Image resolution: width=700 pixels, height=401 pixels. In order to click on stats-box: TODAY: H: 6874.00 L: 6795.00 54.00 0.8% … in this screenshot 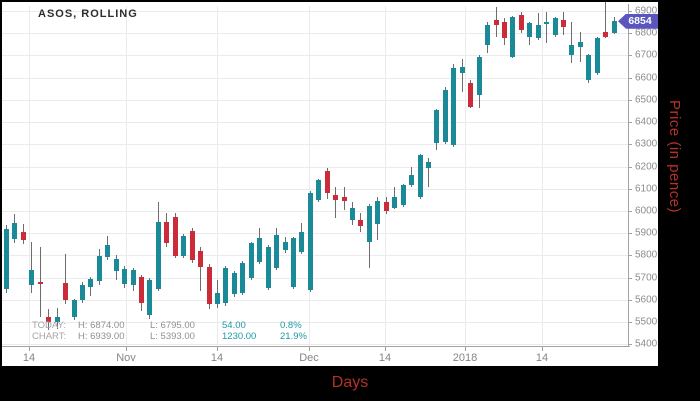, I will do `click(178, 331)`.